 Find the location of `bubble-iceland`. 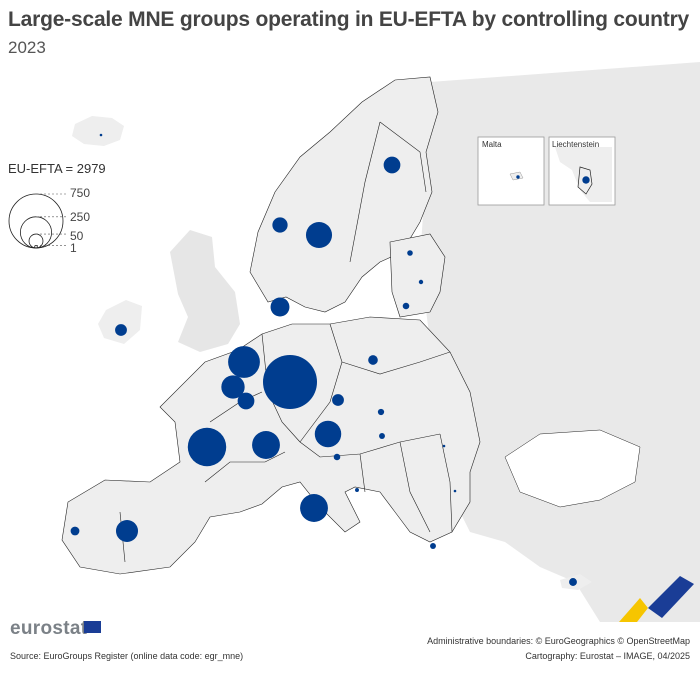

bubble-iceland is located at coordinates (101, 135).